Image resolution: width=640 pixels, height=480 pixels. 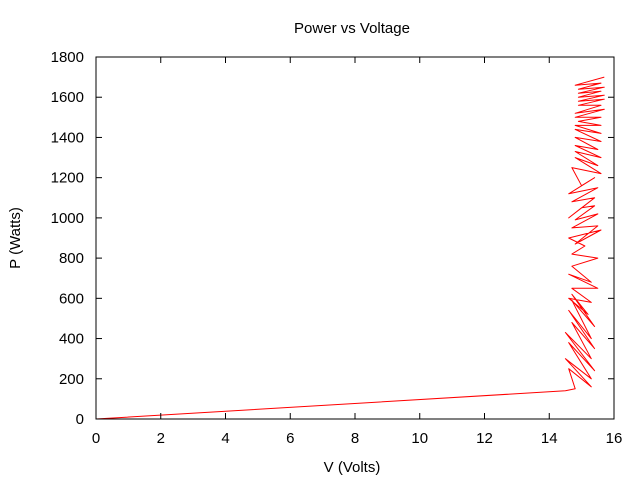 What do you see at coordinates (614, 438) in the screenshot?
I see `x-tick-label: 16` at bounding box center [614, 438].